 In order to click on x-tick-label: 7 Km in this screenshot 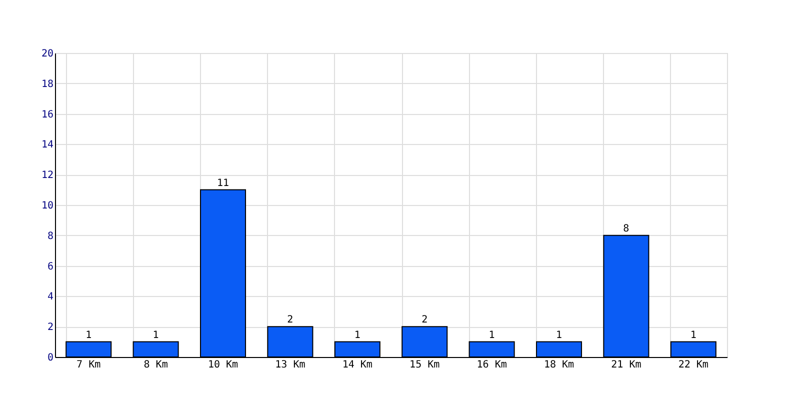, I will do `click(88, 365)`.